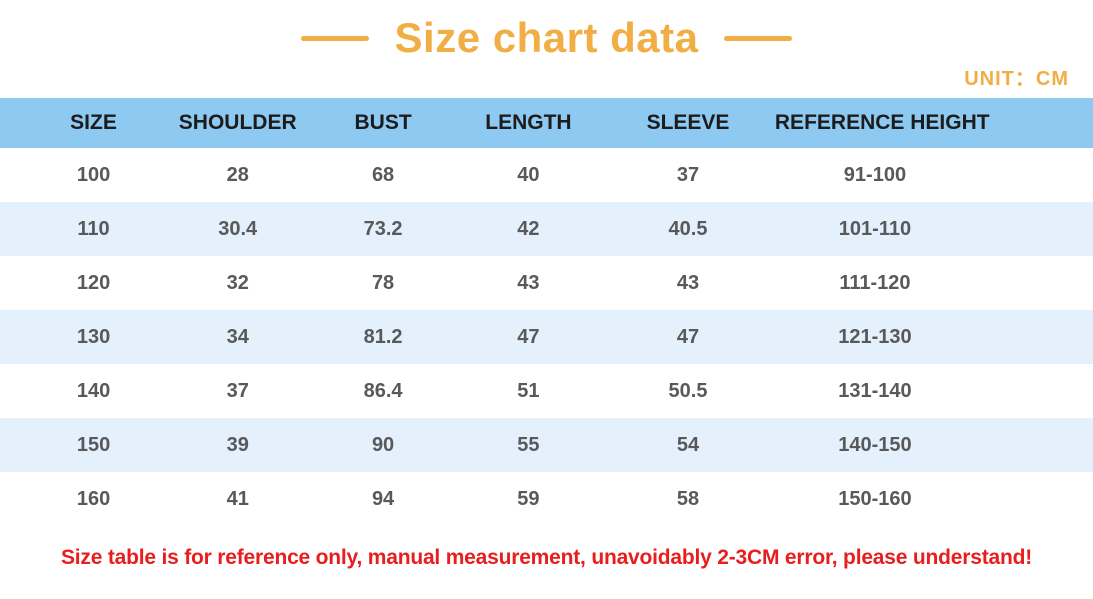 This screenshot has width=1093, height=599. What do you see at coordinates (546, 391) in the screenshot?
I see `table-row: 140 37 86.4 51 50.5 131-140` at bounding box center [546, 391].